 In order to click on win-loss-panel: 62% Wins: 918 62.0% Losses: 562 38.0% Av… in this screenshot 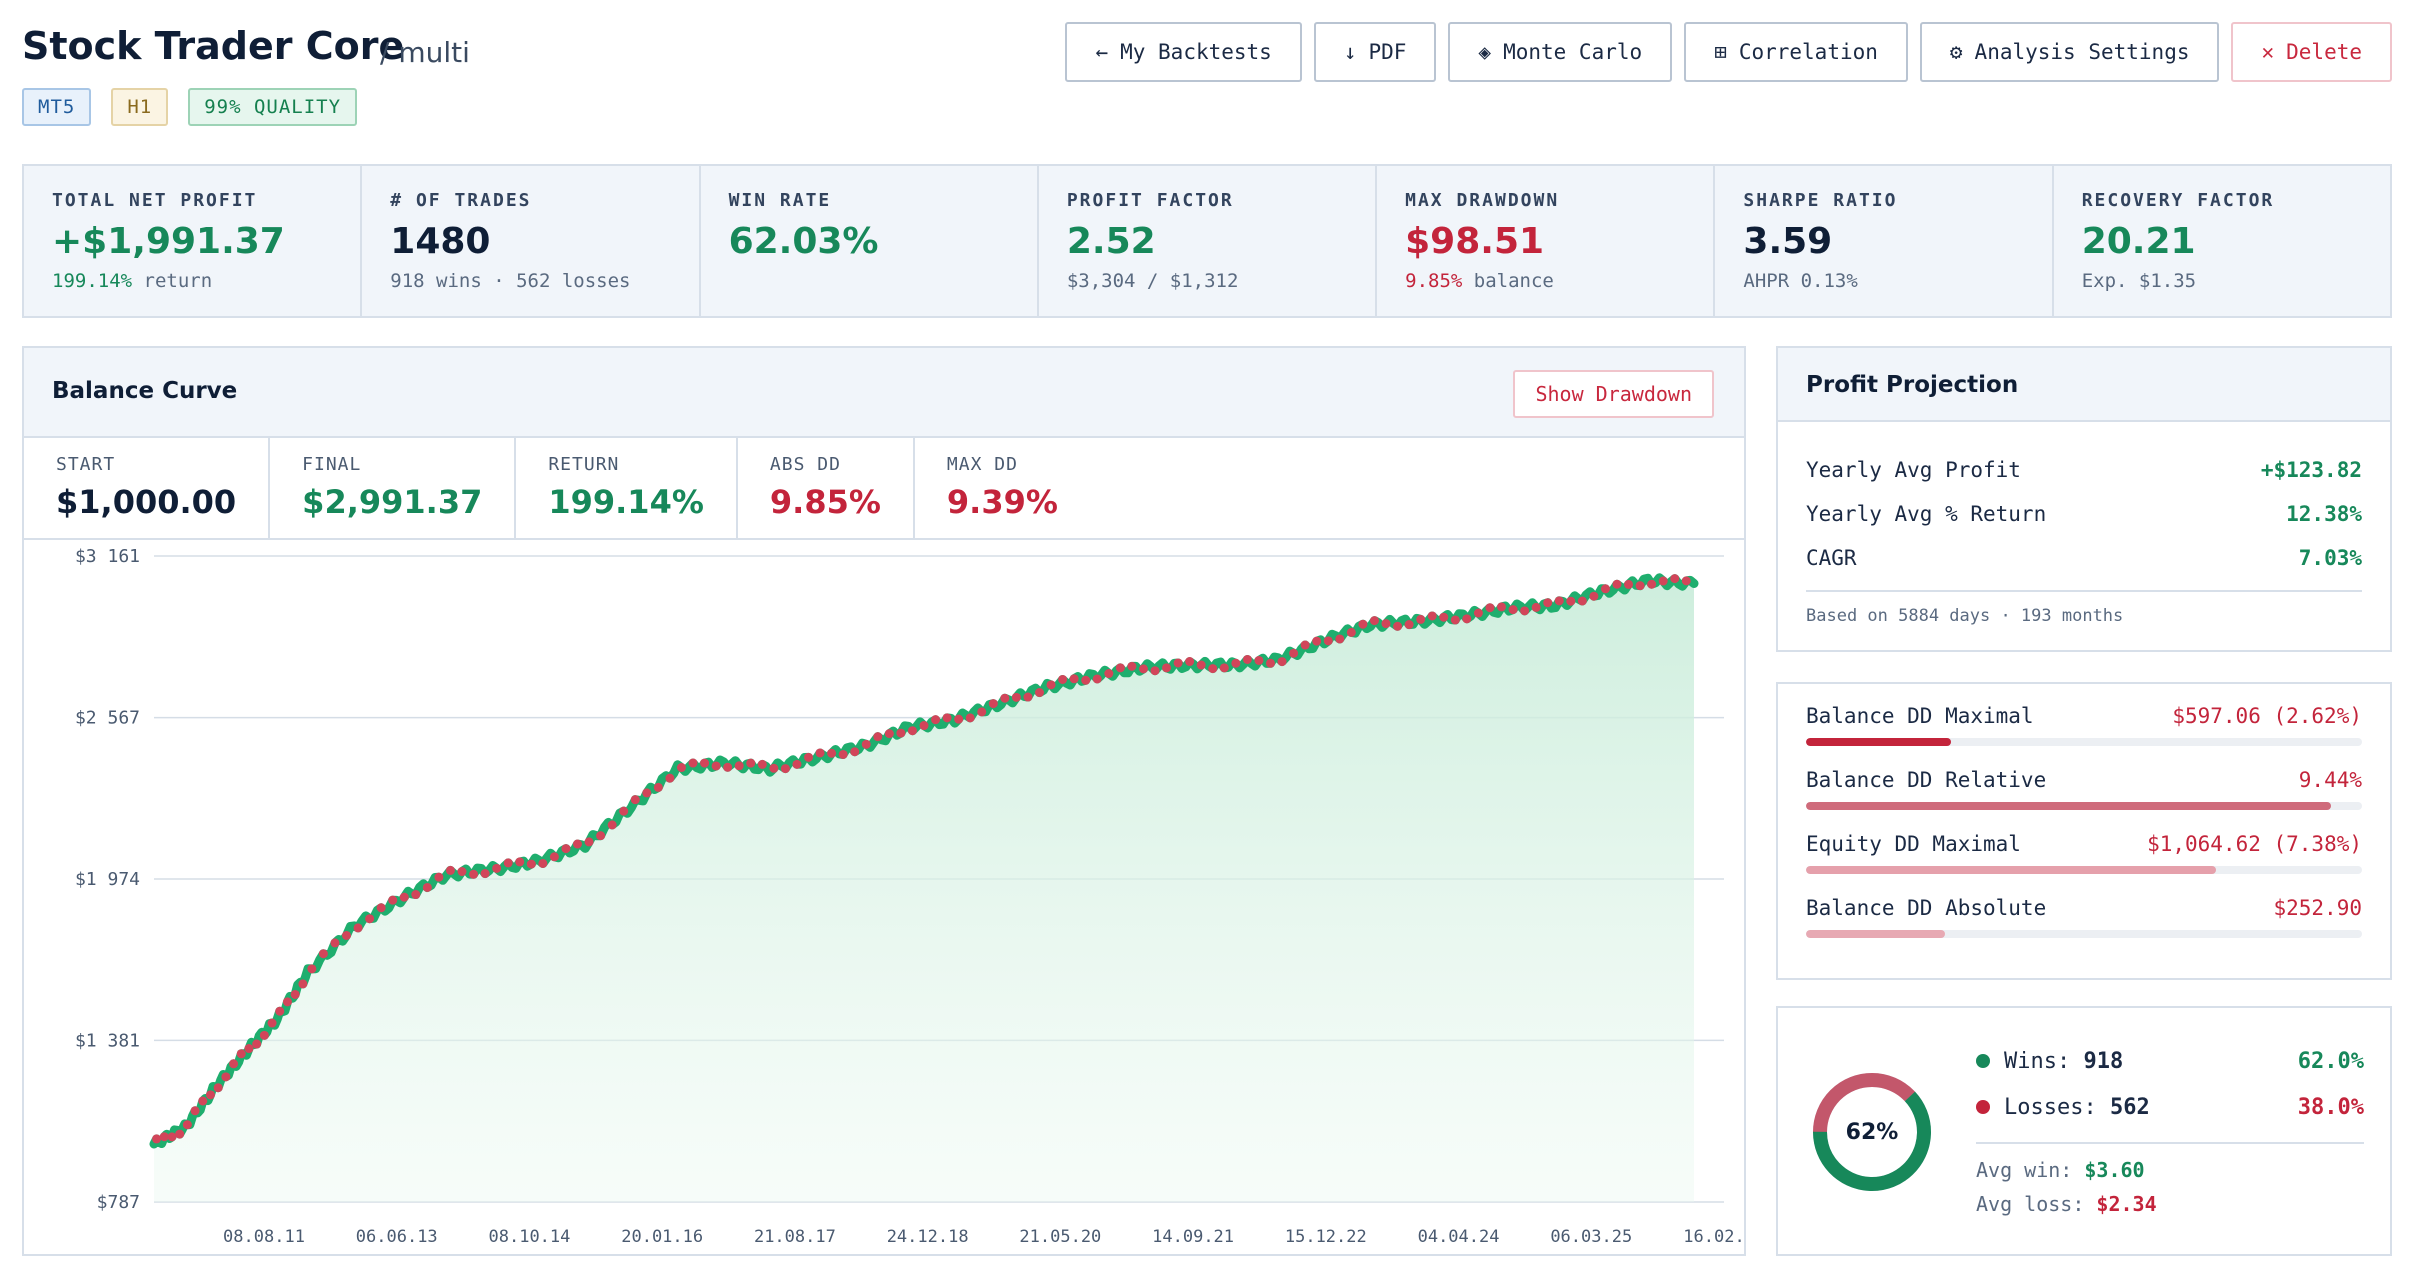, I will do `click(2084, 1131)`.